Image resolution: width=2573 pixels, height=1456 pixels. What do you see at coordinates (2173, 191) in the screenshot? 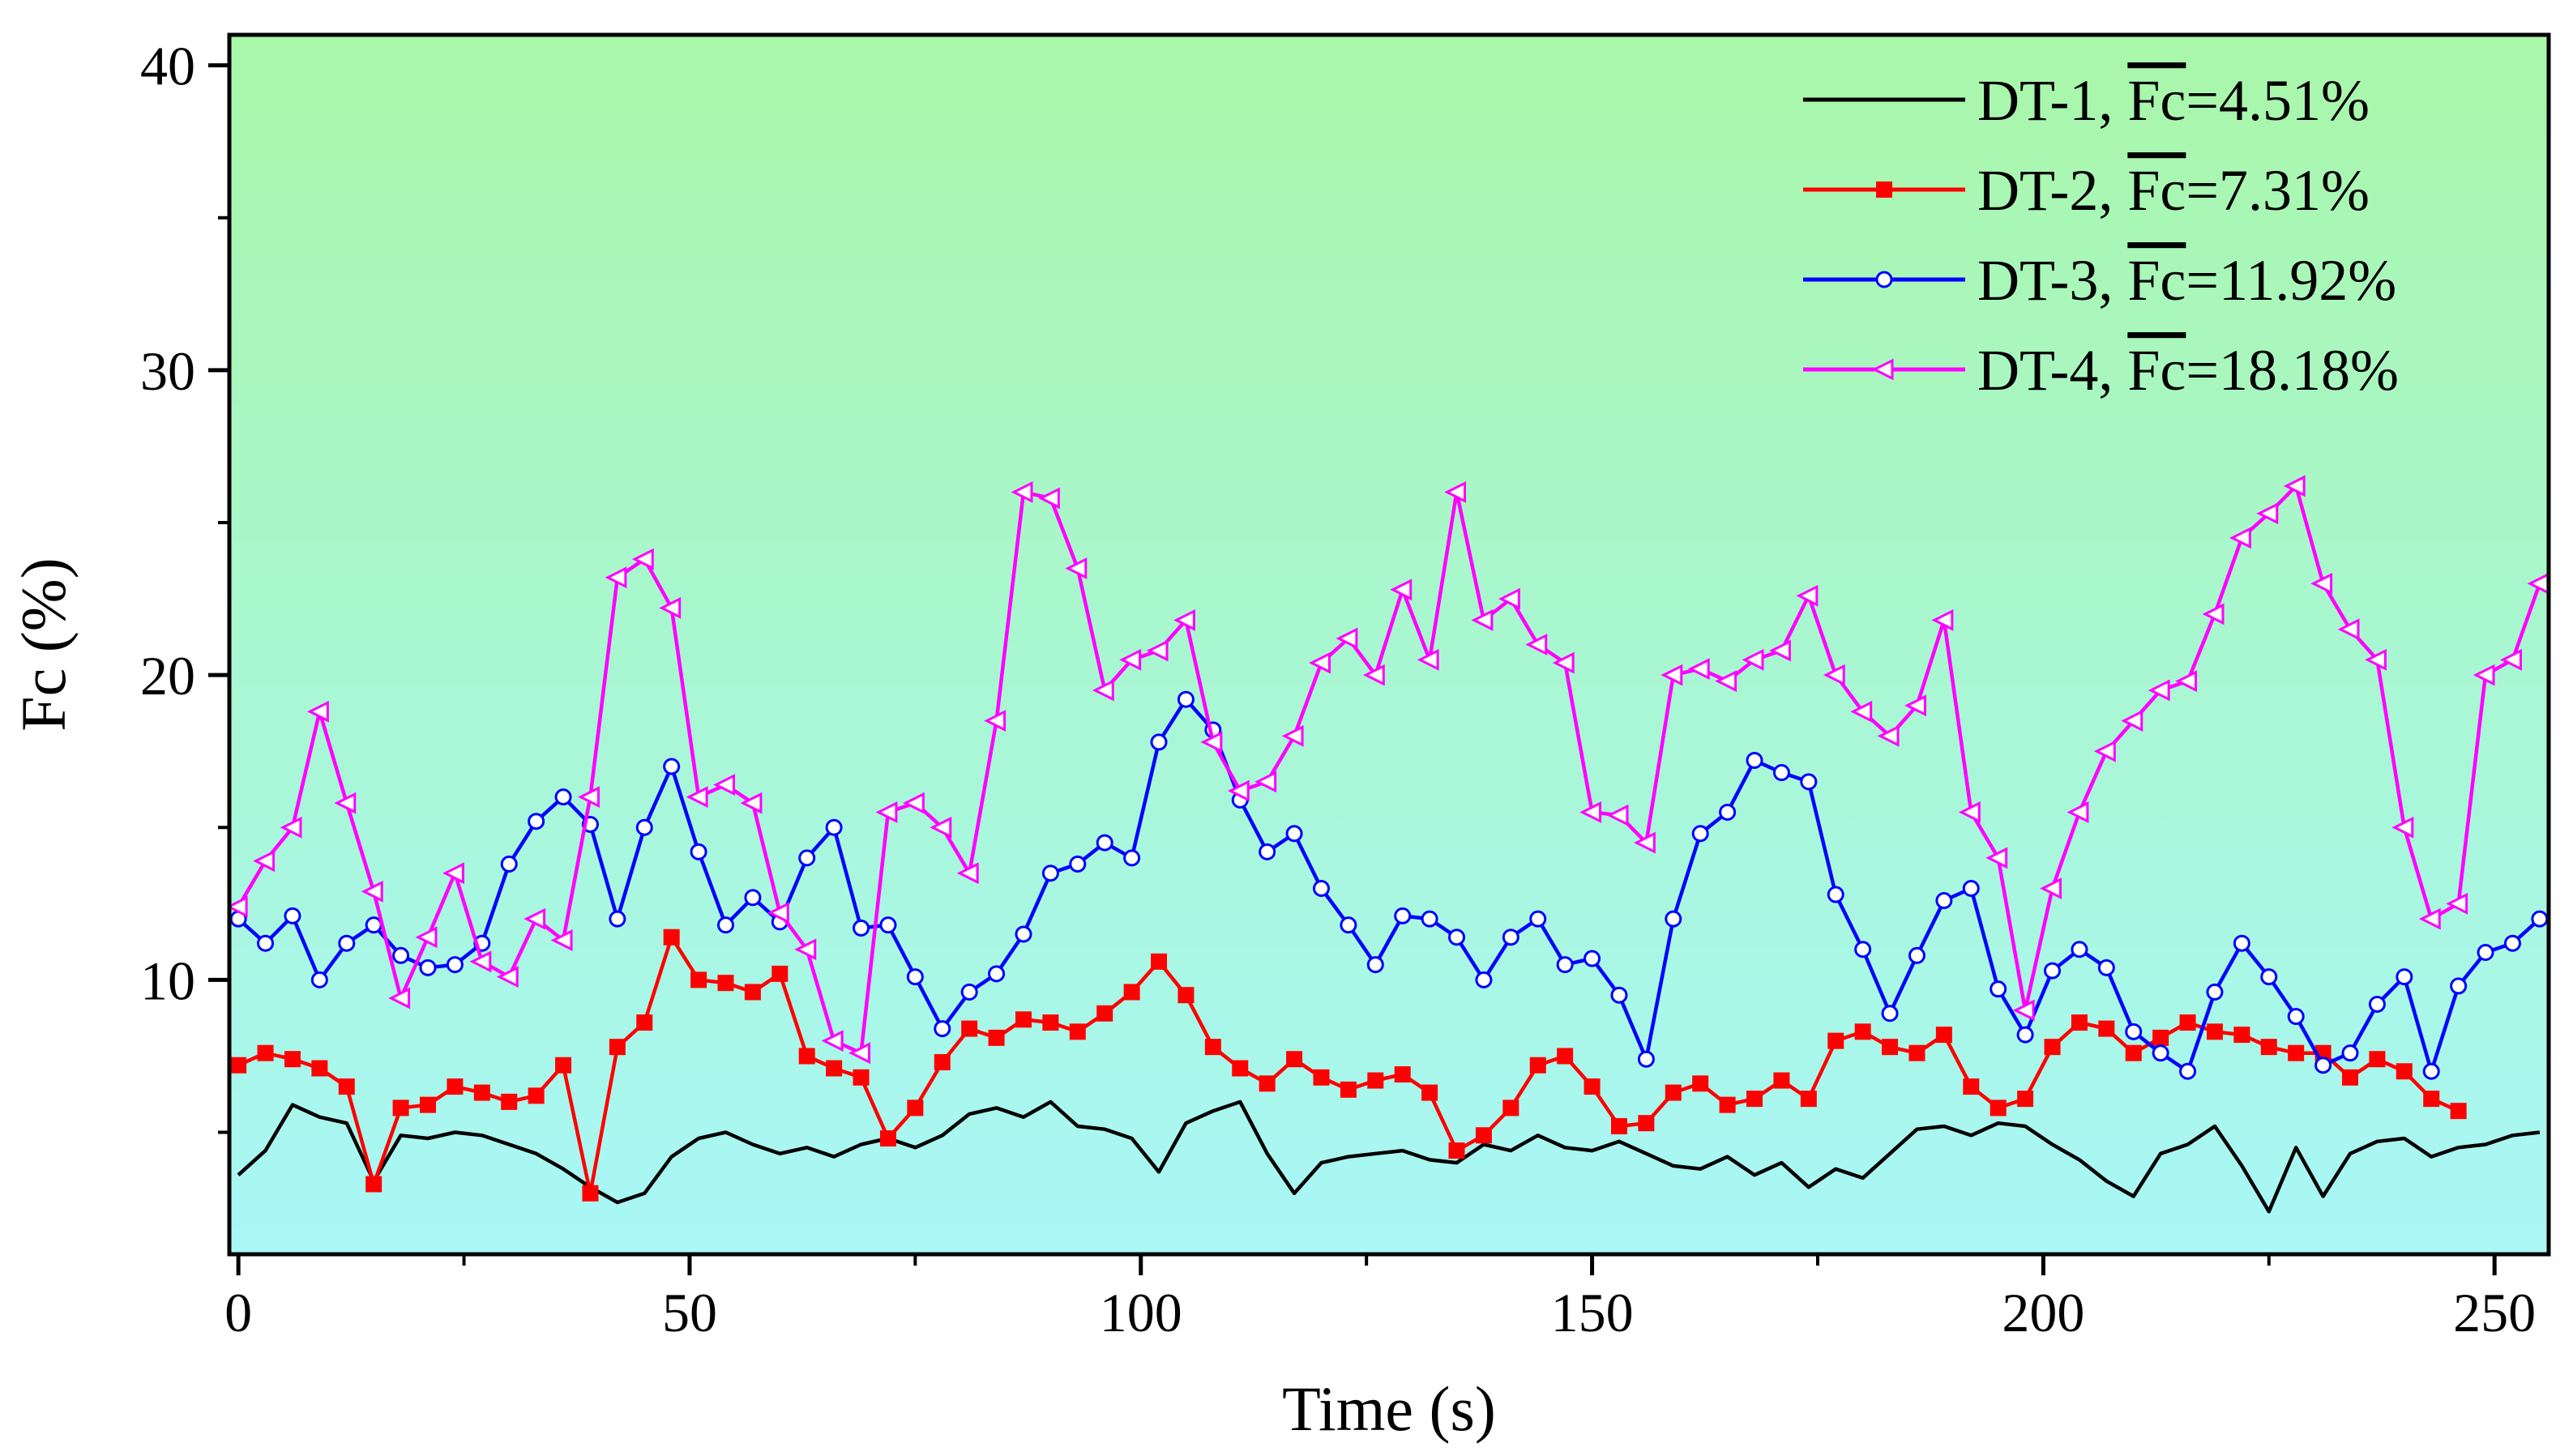
I see `legend-label-dt-2: DT-2, Fc=7.31%` at bounding box center [2173, 191].